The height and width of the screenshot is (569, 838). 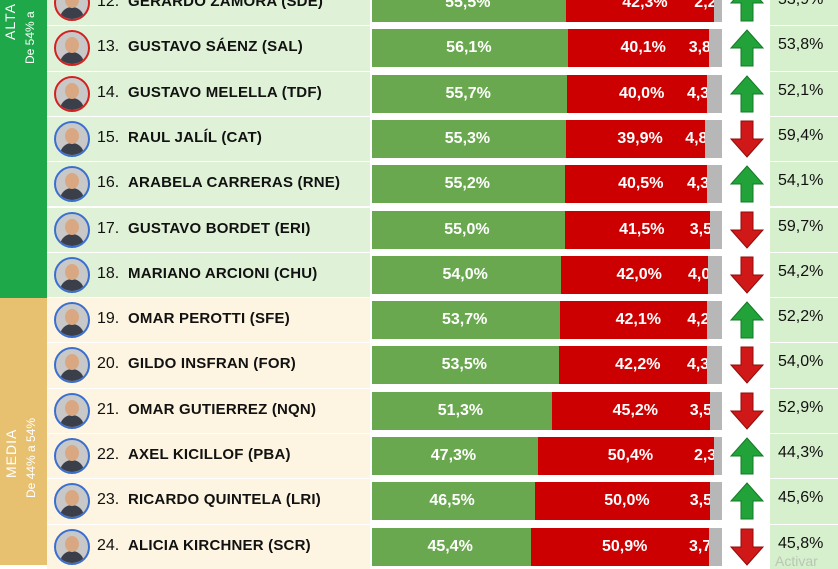 What do you see at coordinates (636, 274) in the screenshot?
I see `disapprove-bar: 42,0% 4,0` at bounding box center [636, 274].